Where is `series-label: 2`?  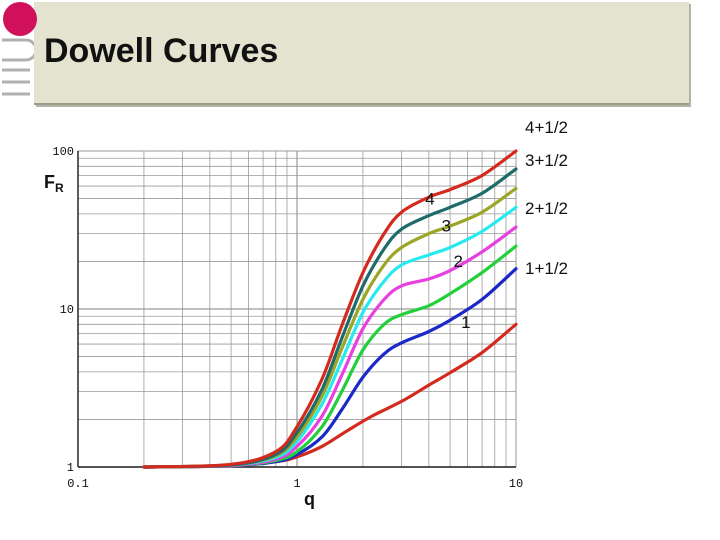
series-label: 2 is located at coordinates (458, 261).